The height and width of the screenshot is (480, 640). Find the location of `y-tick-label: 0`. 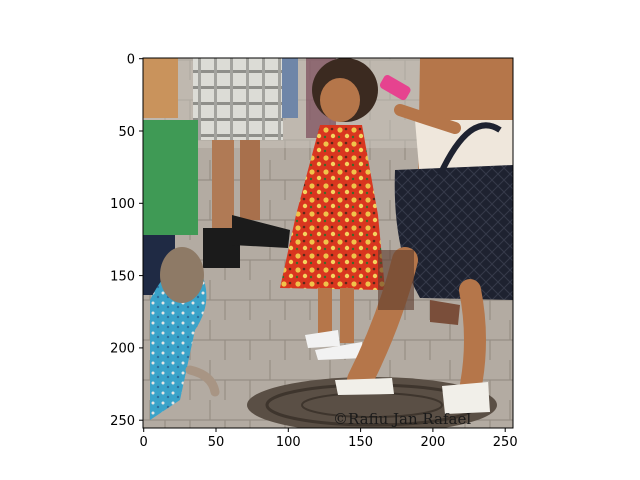

y-tick-label: 0 is located at coordinates (131, 60).